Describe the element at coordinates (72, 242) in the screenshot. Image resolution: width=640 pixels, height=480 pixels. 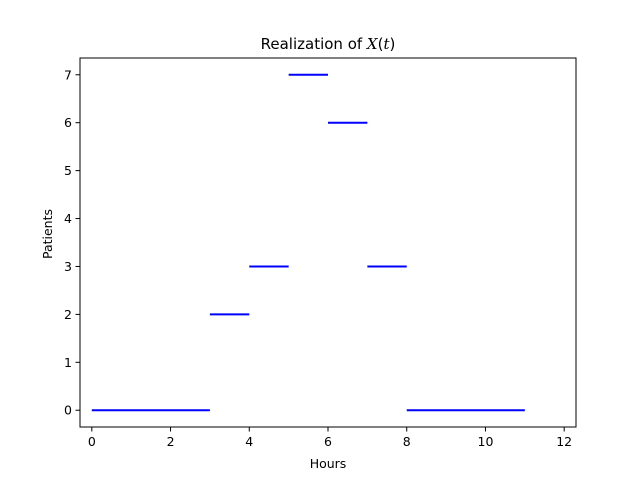
I see `y-axis-ticks: 0 1 2 3 4 5 6 7` at that location.